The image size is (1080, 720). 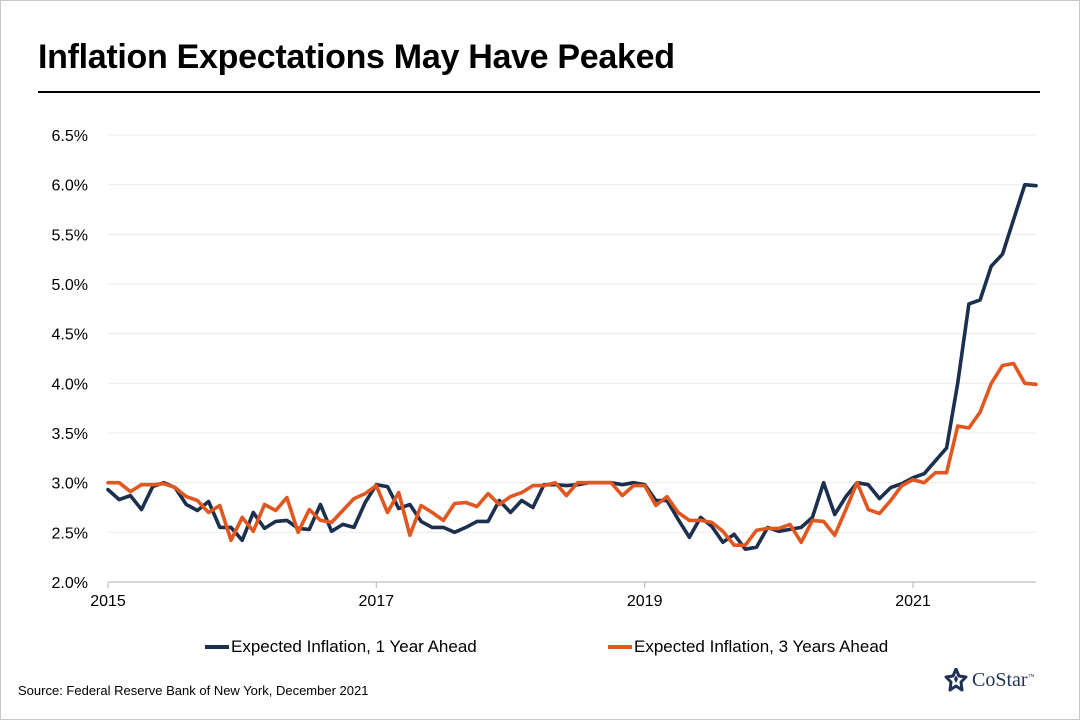 I want to click on legend-label-1yr: Expected Inflation, 1 Year Ahead, so click(x=354, y=646).